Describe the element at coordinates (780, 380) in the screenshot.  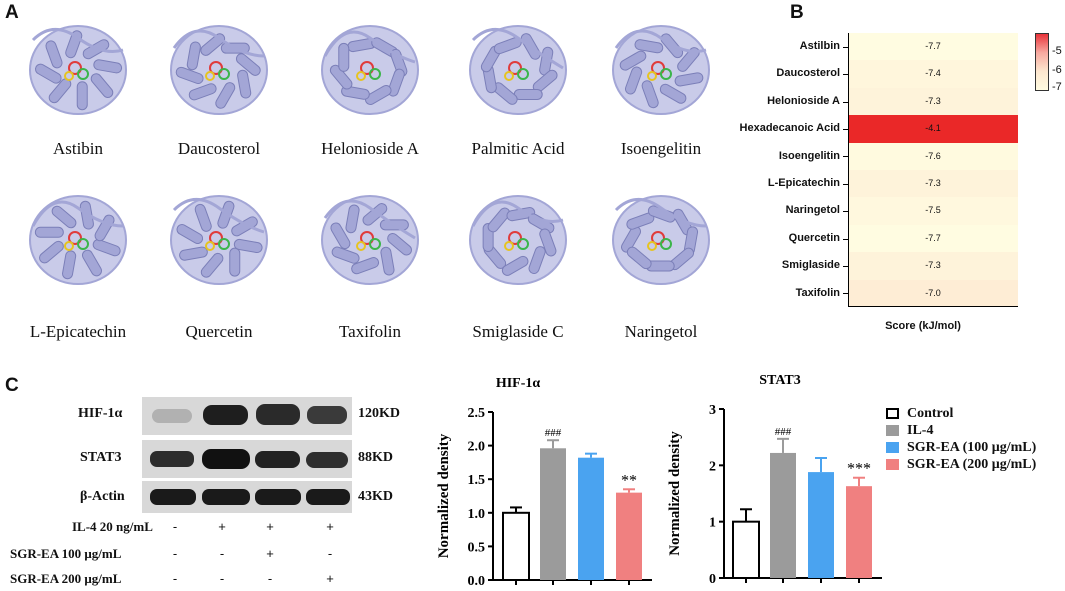
I see `chart-title: STAT3` at that location.